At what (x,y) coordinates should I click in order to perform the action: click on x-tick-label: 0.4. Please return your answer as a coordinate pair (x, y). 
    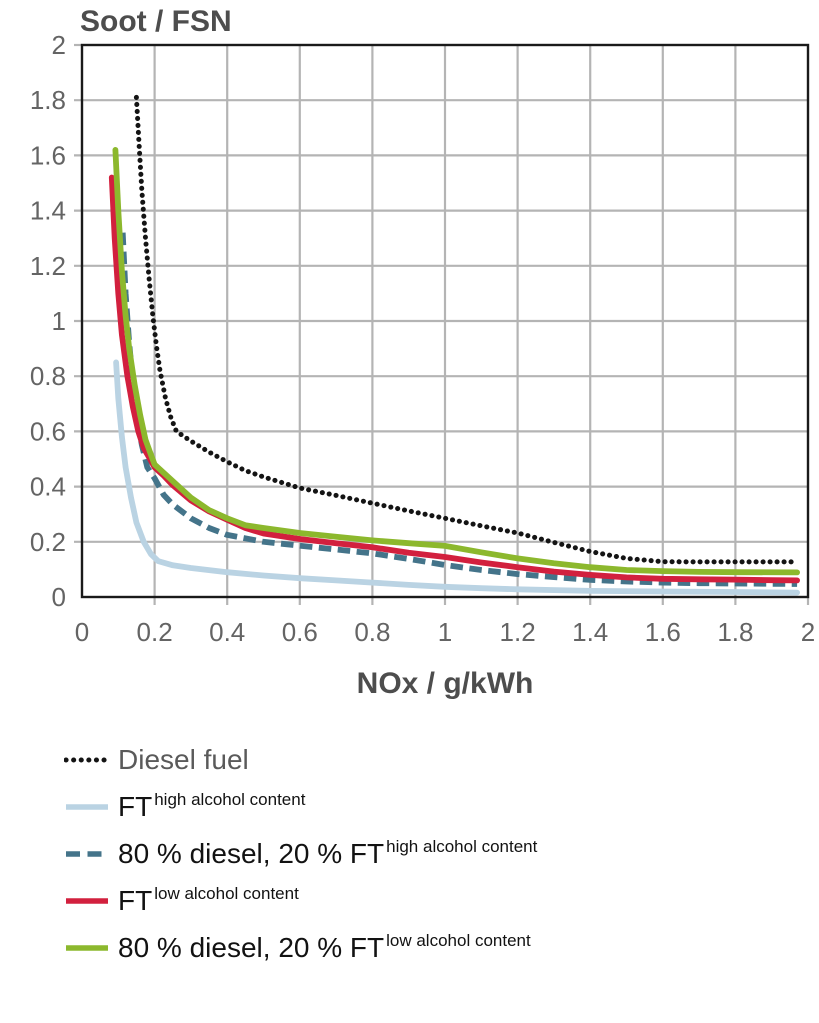
    Looking at the image, I should click on (227, 632).